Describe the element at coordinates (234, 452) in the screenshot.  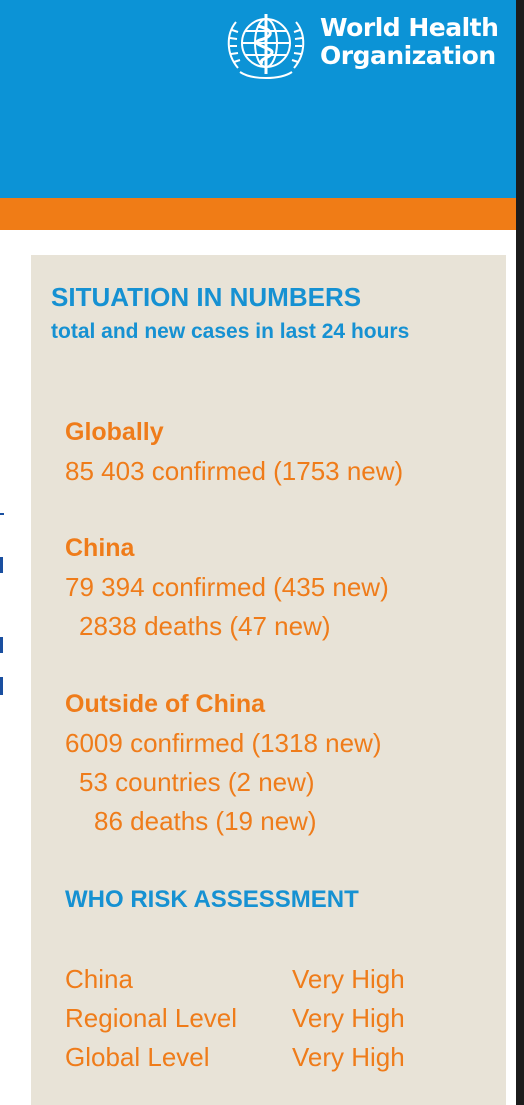
I see `section-global: Globally 85 403 confirmed (1753 new)` at that location.